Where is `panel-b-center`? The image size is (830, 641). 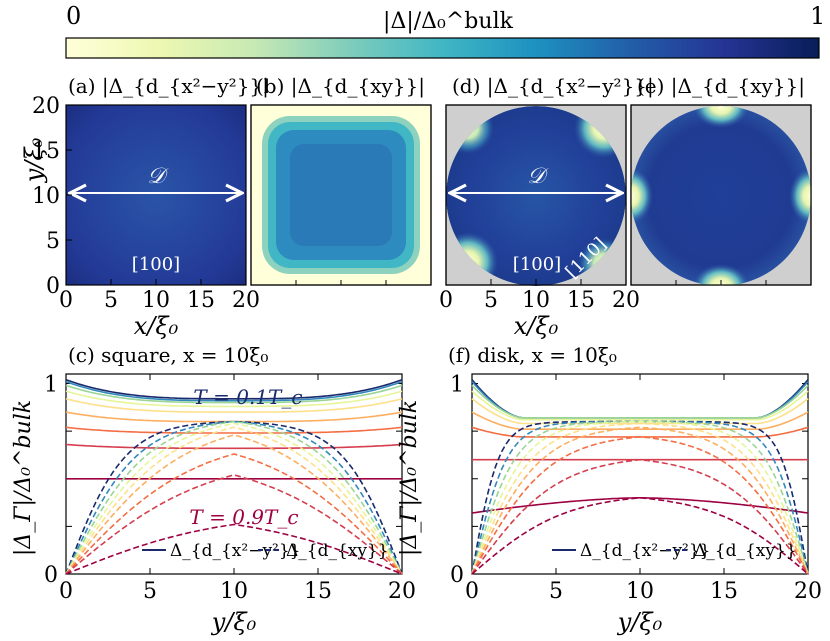 panel-b-center is located at coordinates (341, 195).